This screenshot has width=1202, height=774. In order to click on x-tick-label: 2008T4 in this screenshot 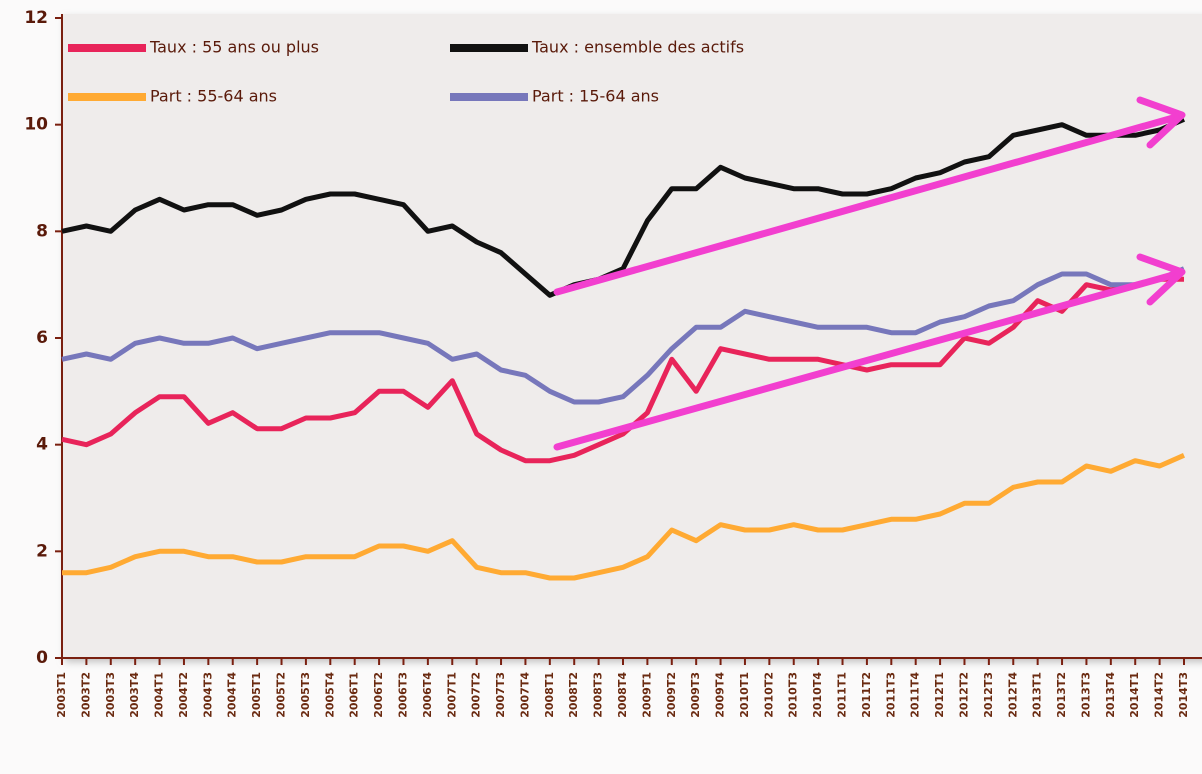, I will do `click(622, 695)`.